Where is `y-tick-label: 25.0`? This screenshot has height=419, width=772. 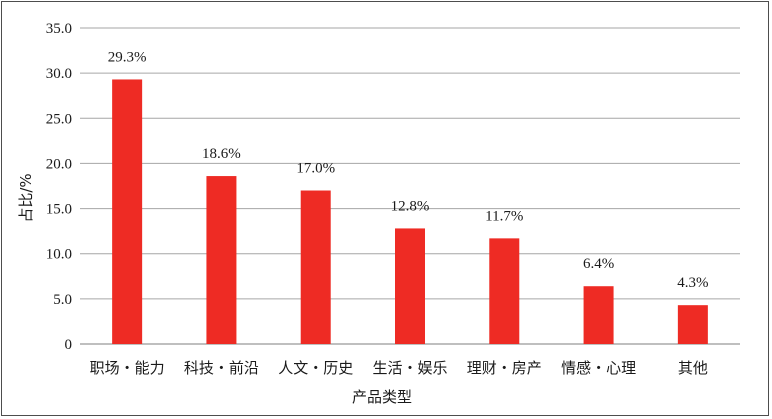
y-tick-label: 25.0 is located at coordinates (59, 119).